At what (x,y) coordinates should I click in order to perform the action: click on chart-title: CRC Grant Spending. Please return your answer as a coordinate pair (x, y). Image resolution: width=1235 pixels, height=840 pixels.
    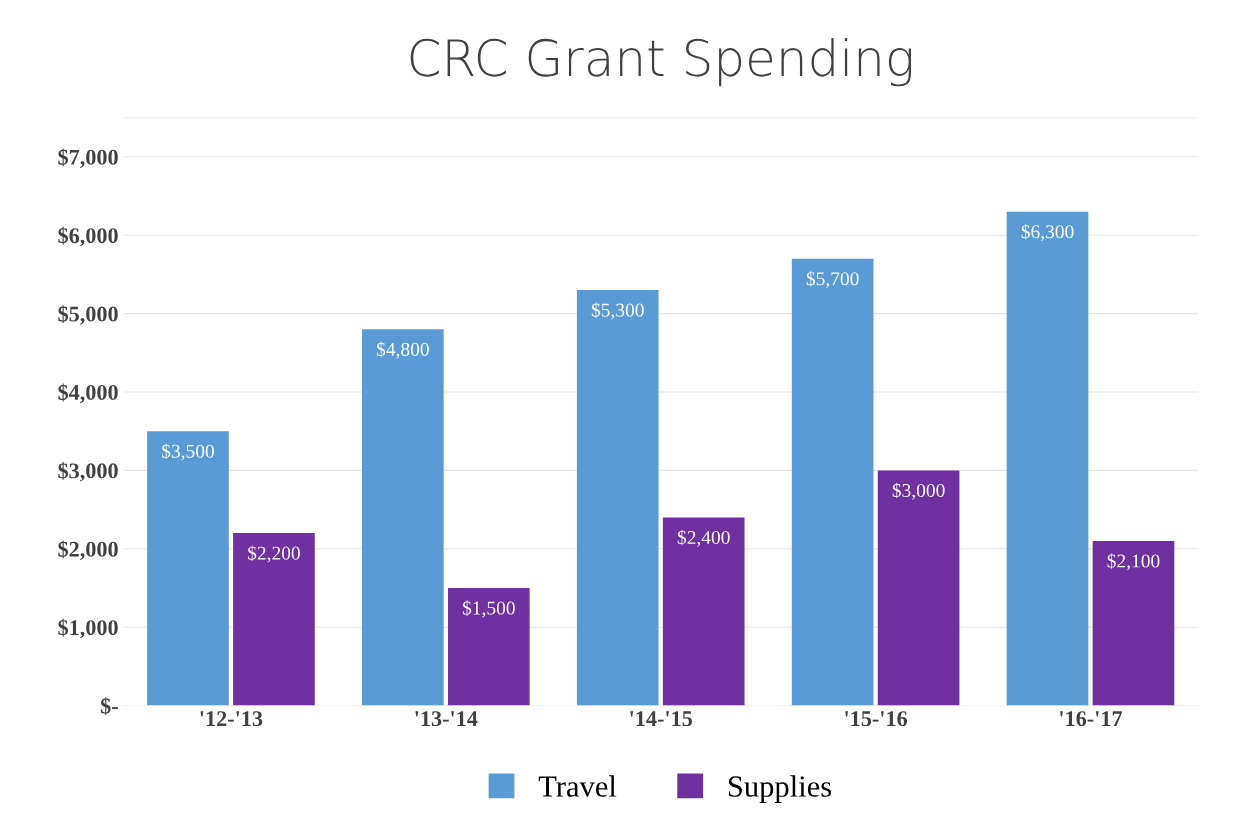
    Looking at the image, I should click on (660, 62).